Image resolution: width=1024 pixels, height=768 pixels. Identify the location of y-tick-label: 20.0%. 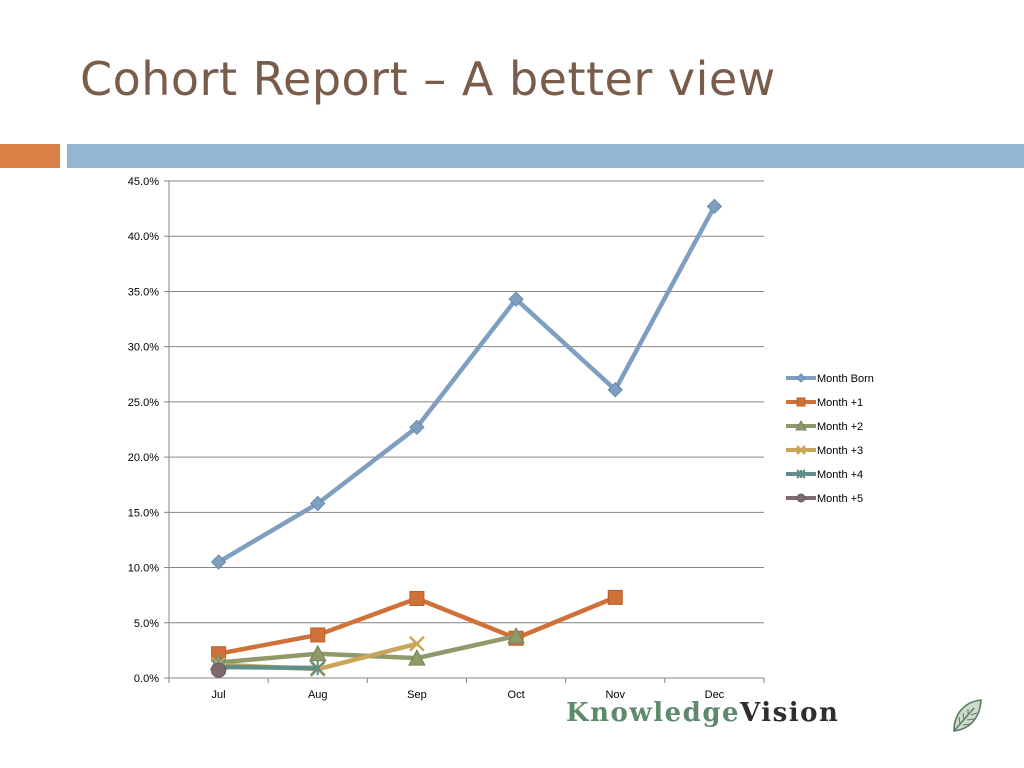
(143, 458).